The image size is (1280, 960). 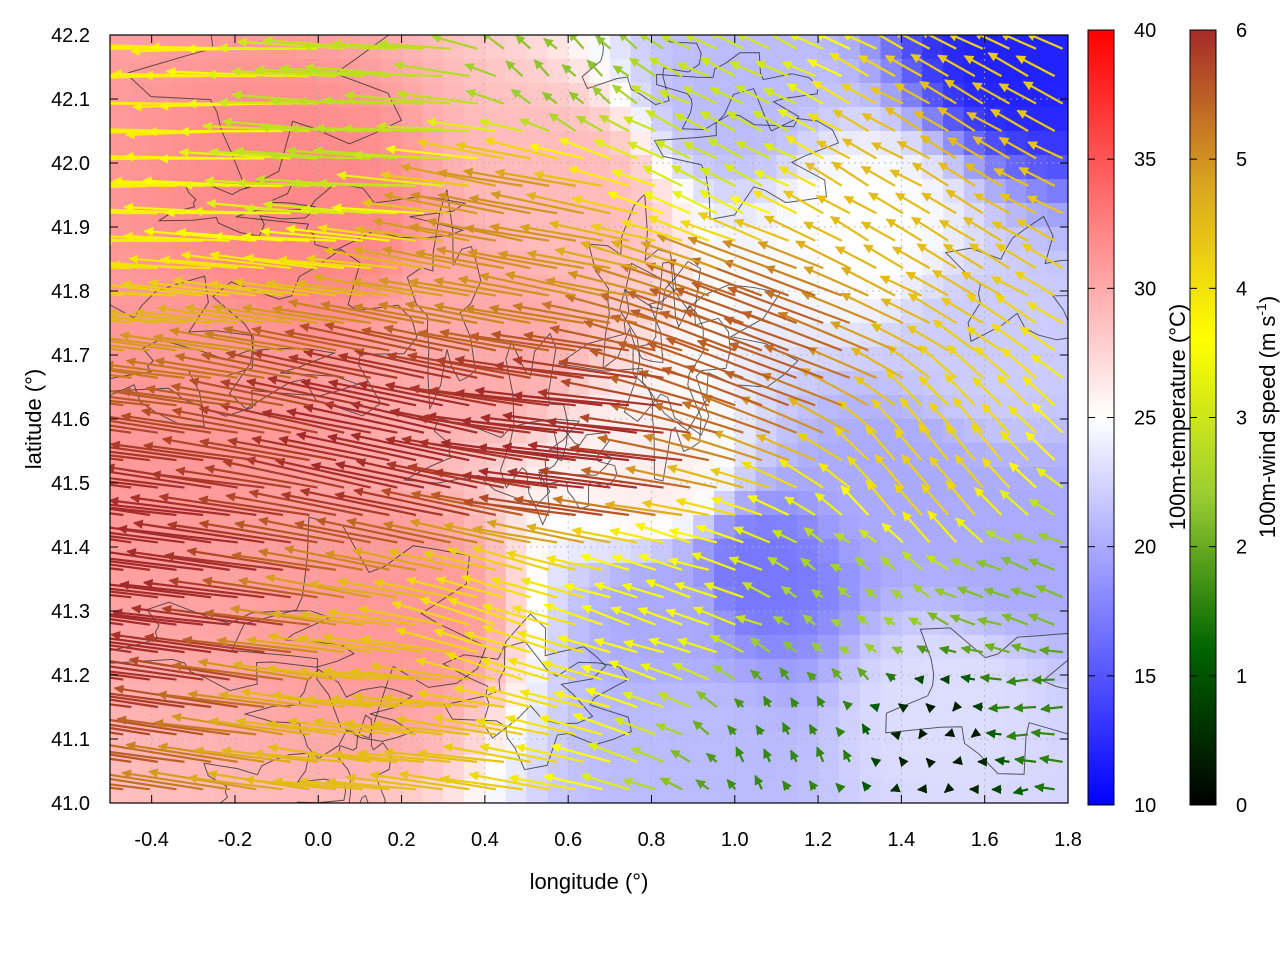 What do you see at coordinates (315, 332) in the screenshot?
I see `contour-line` at bounding box center [315, 332].